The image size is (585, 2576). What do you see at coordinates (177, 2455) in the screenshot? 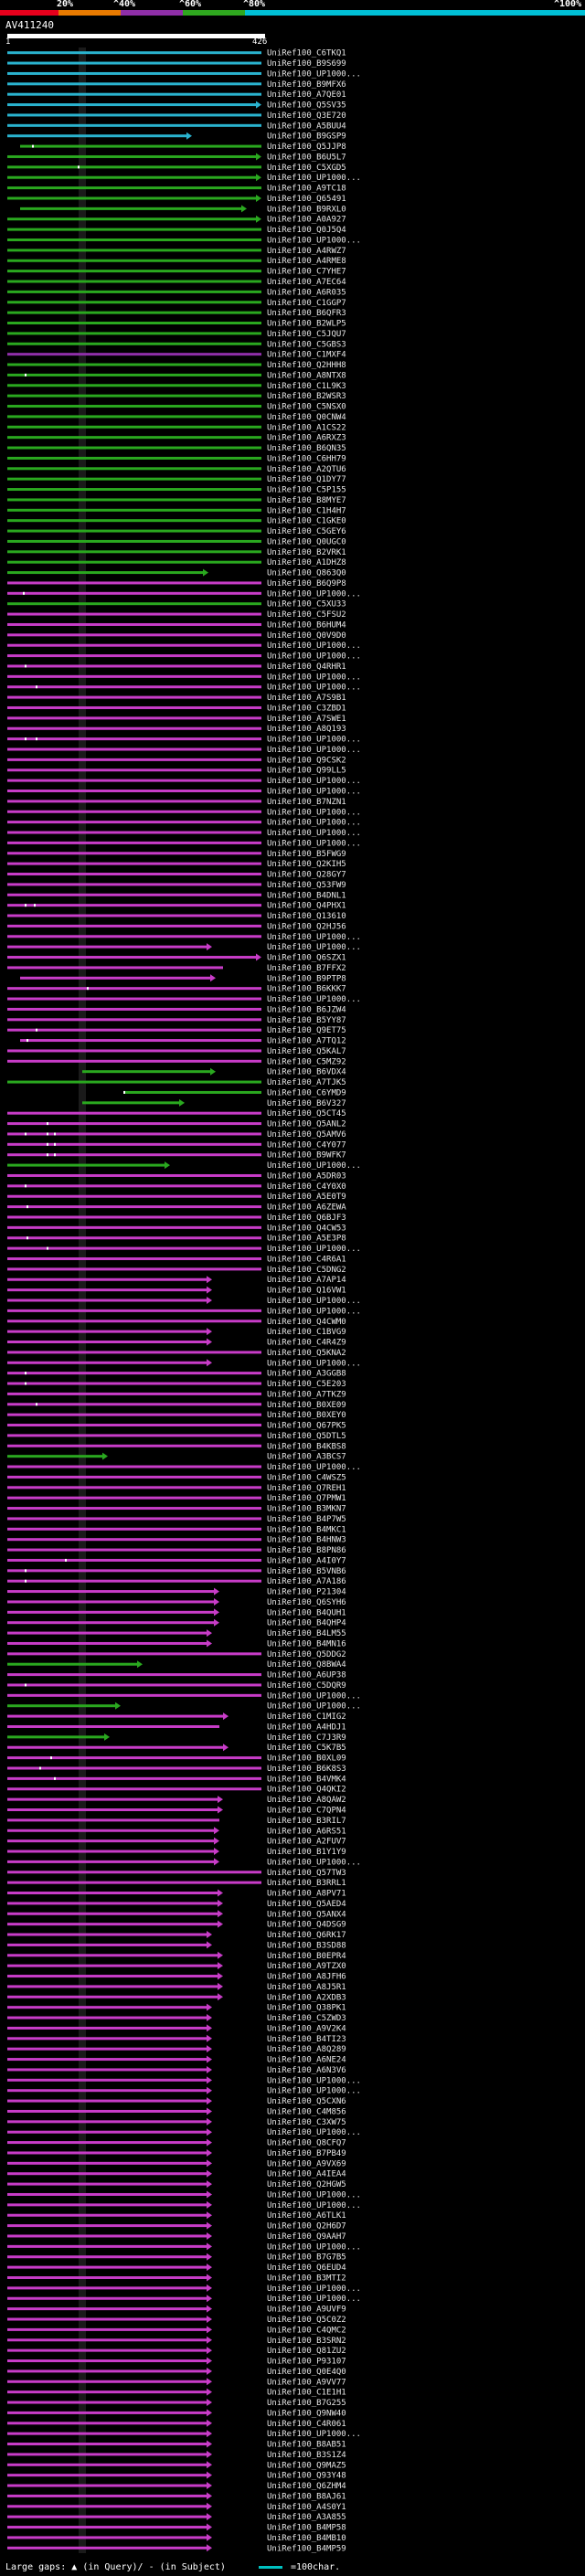
I see `hit-row: UniRef100_B3S1Z4` at bounding box center [177, 2455].